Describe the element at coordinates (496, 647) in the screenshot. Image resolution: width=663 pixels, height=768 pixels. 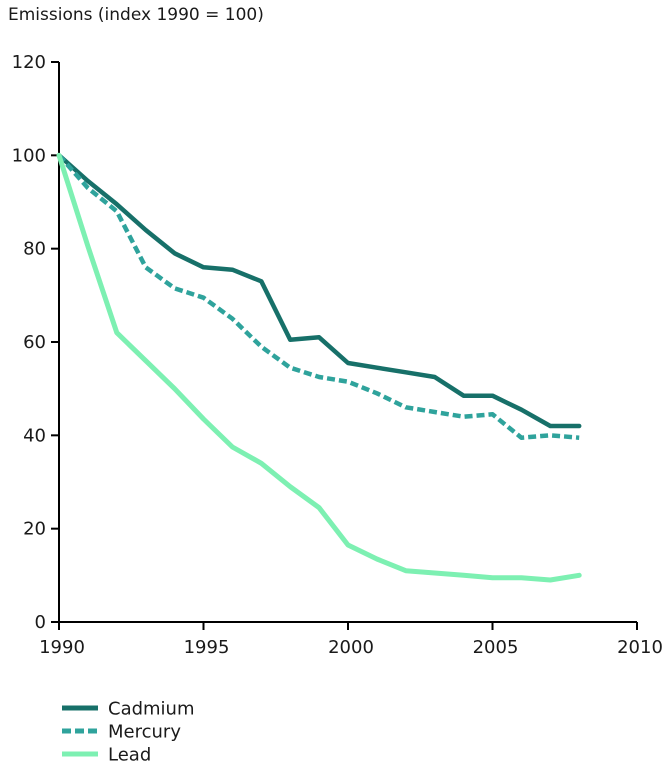
I see `x-axis-tick-label: 2005` at that location.